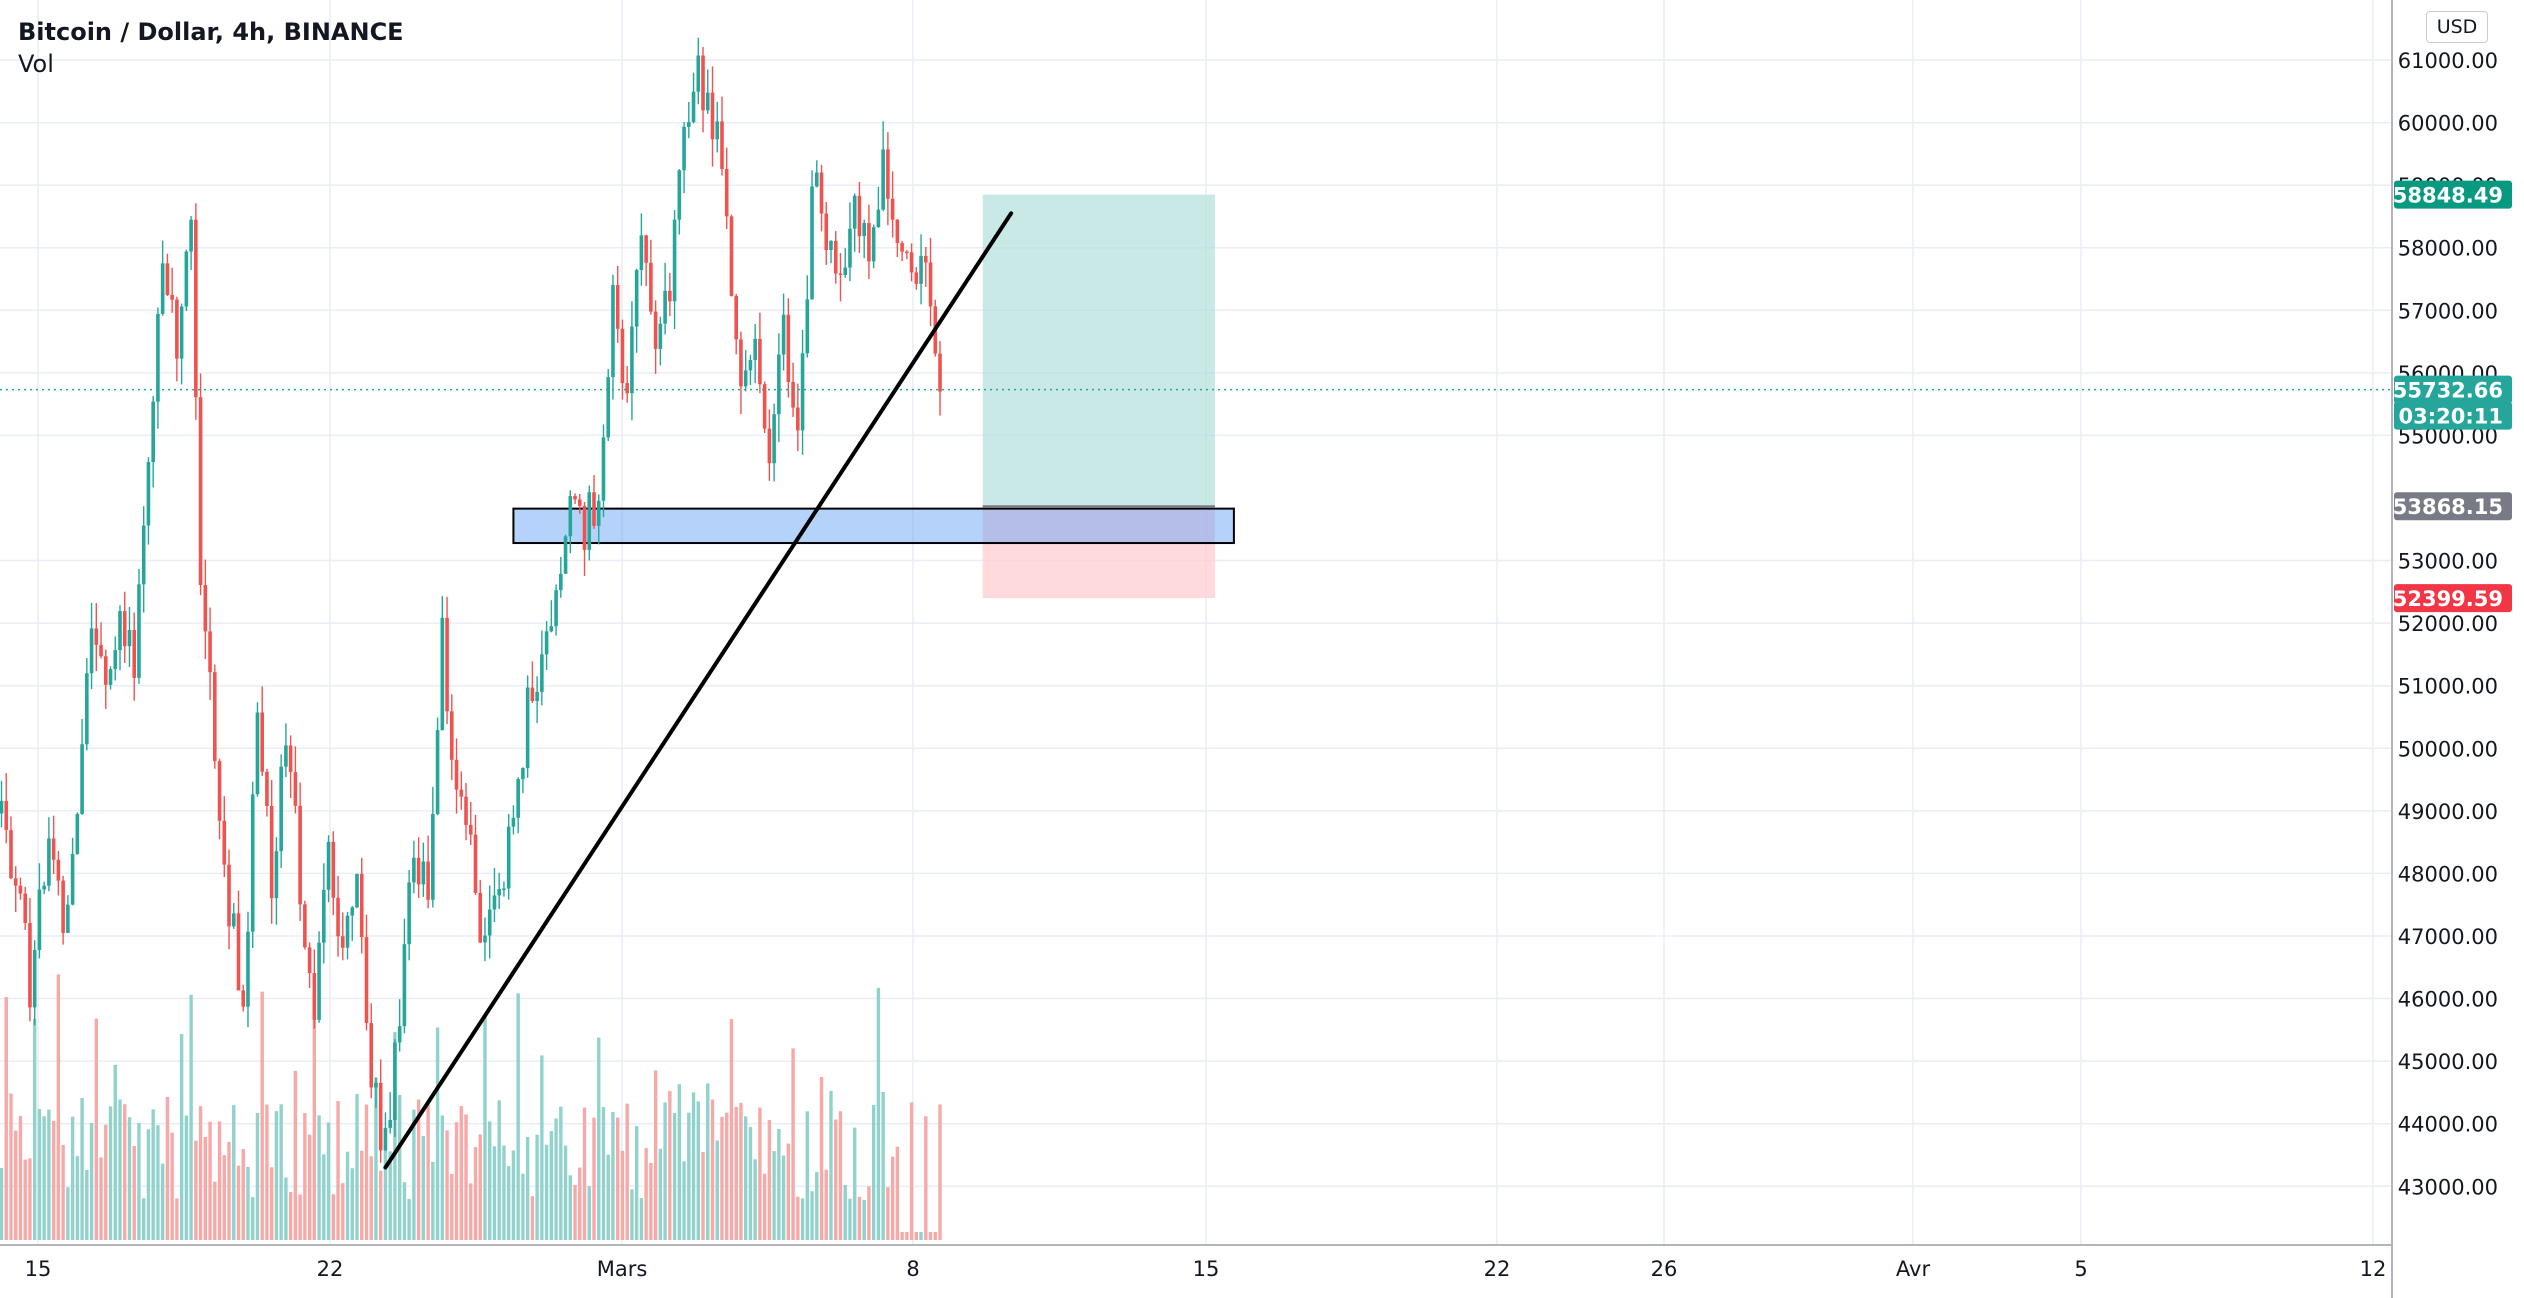 This screenshot has height=1298, width=2524. I want to click on drawing-overlays, so click(873, 396).